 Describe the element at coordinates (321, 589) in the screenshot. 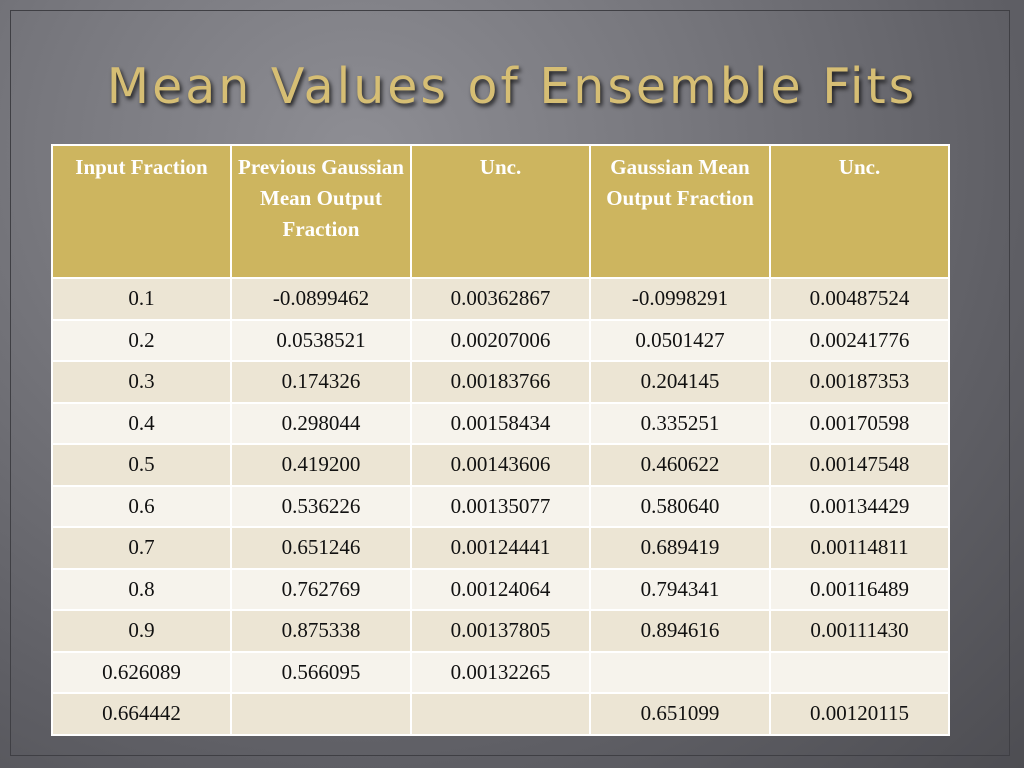

I see `previous-mean-cell: 0.762769` at that location.